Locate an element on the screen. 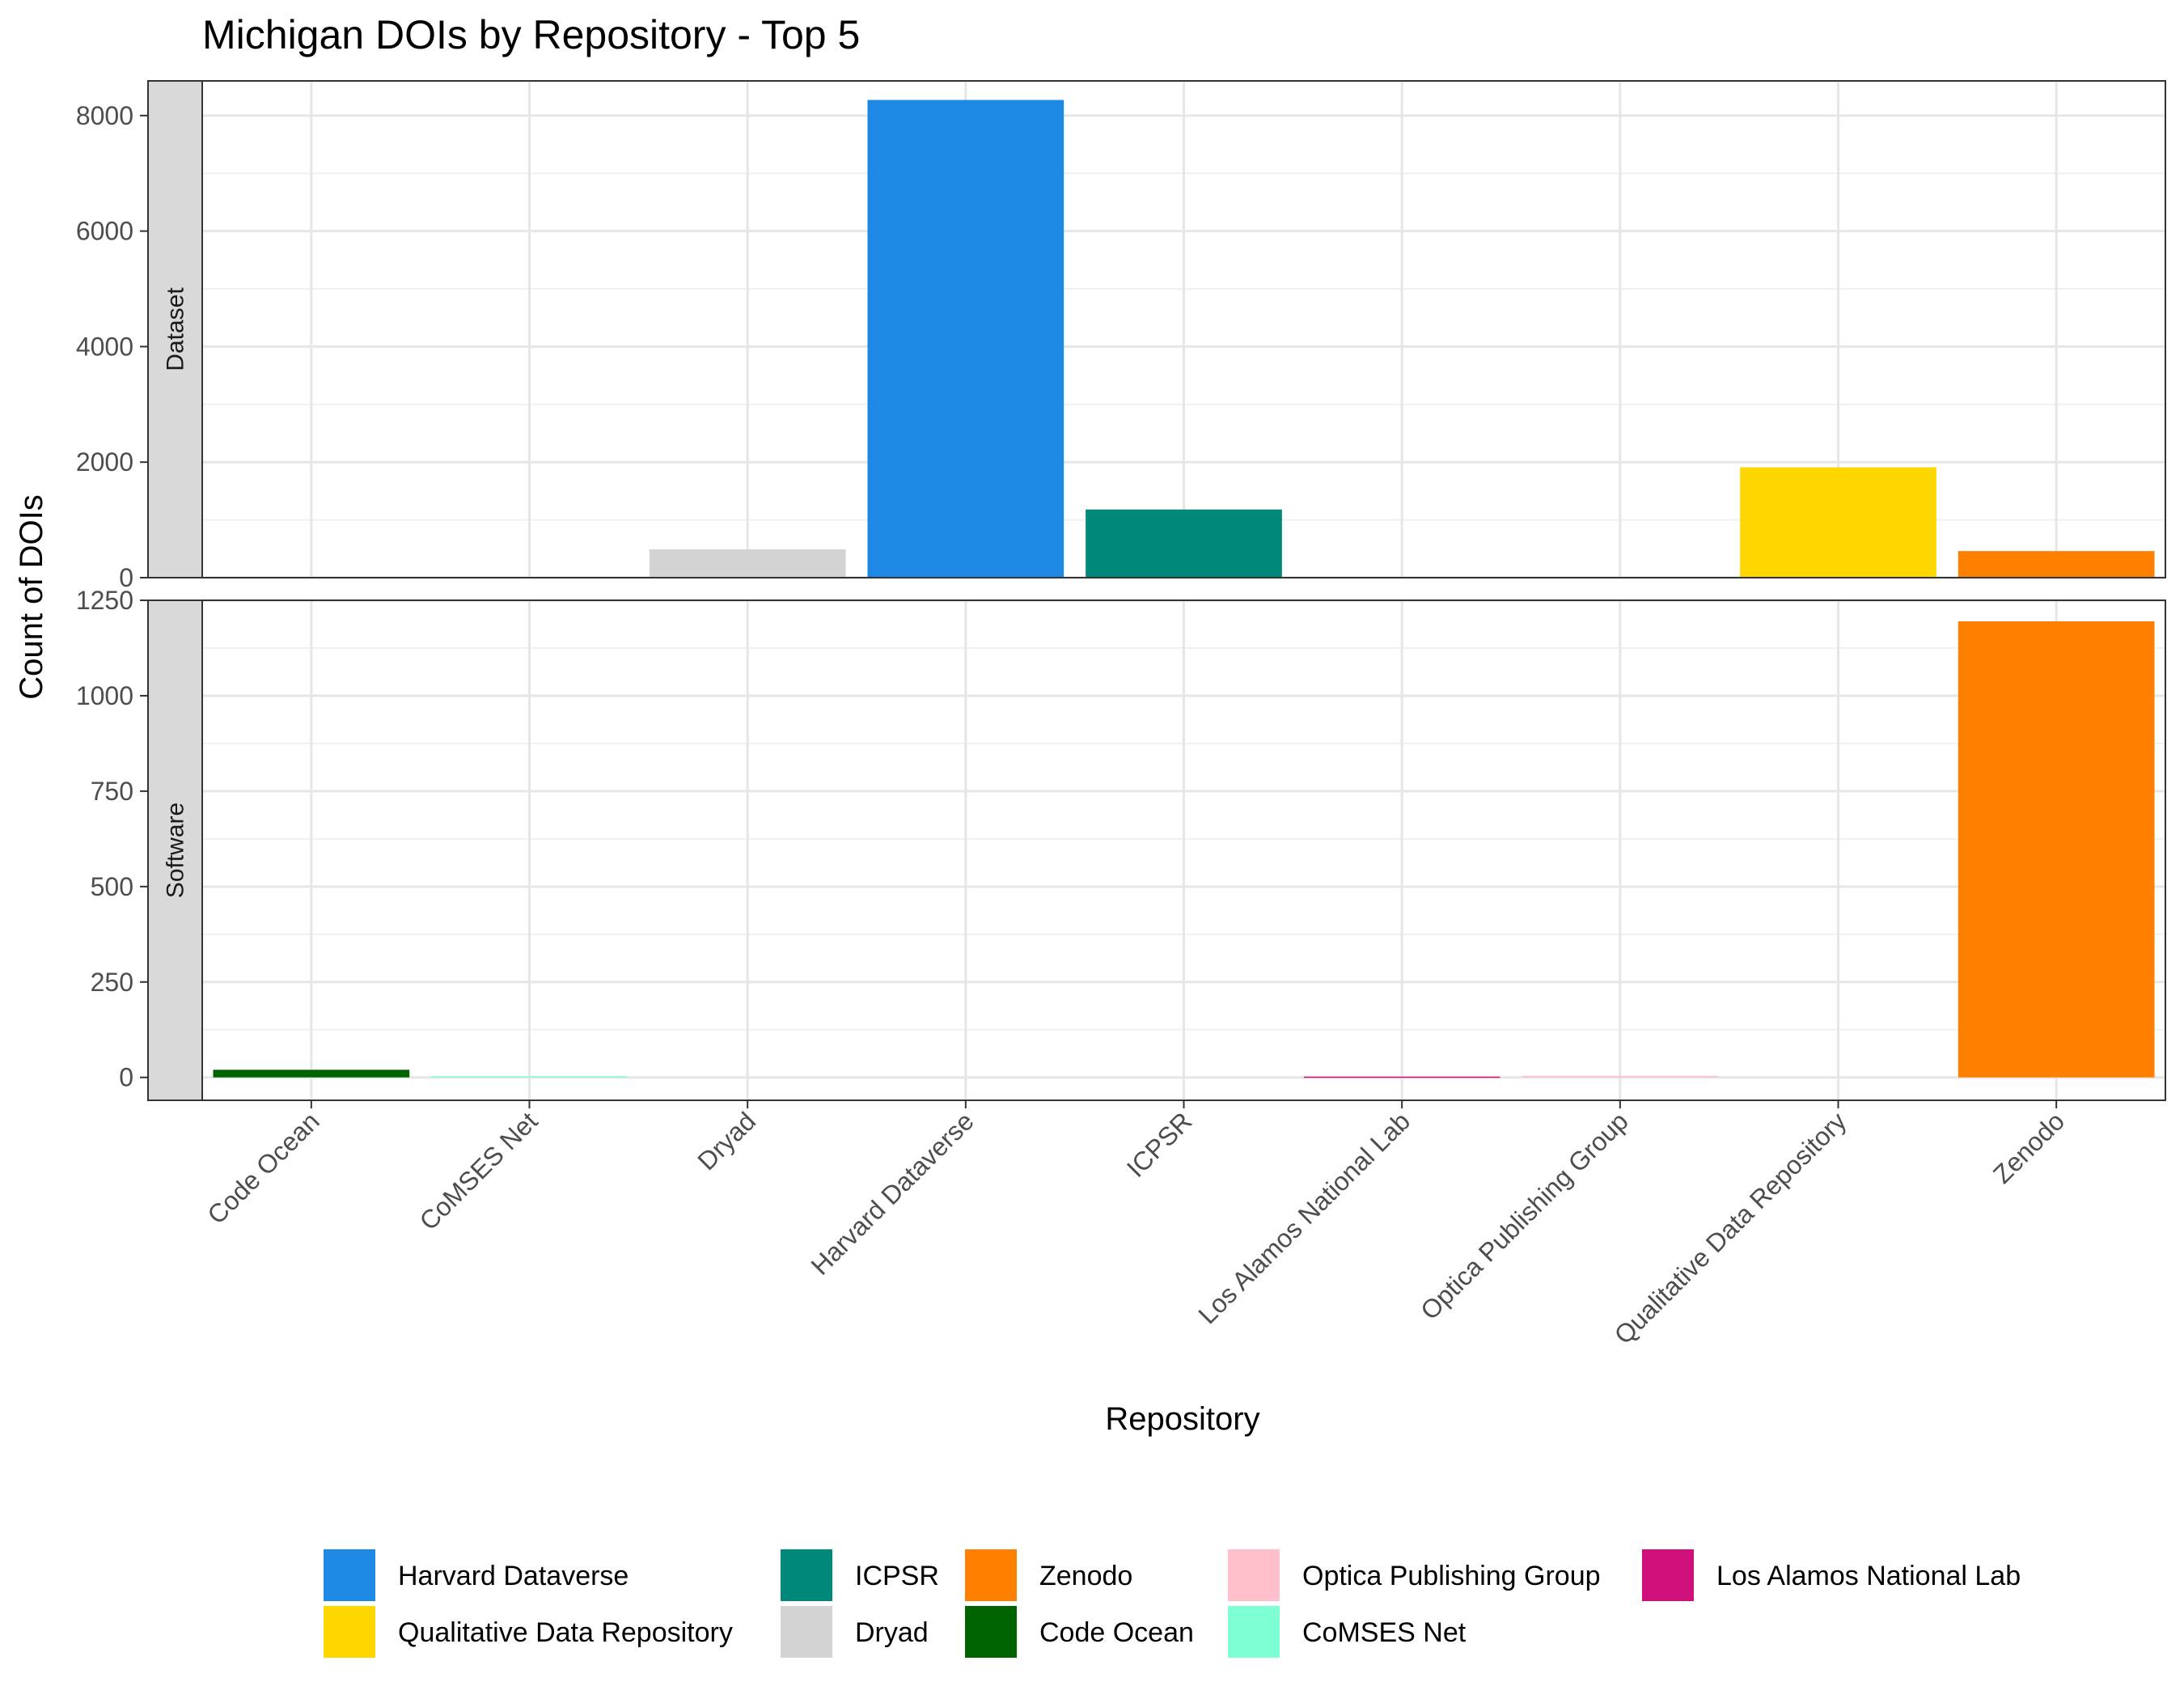  facet-strip-label: Dataset is located at coordinates (176, 329).